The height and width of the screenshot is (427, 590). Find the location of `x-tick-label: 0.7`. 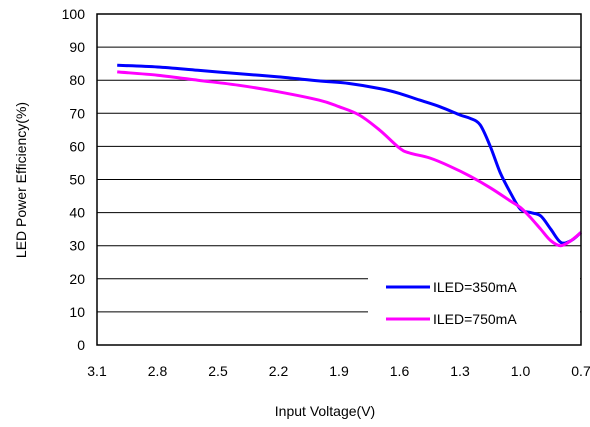

x-tick-label: 0.7 is located at coordinates (580, 371).